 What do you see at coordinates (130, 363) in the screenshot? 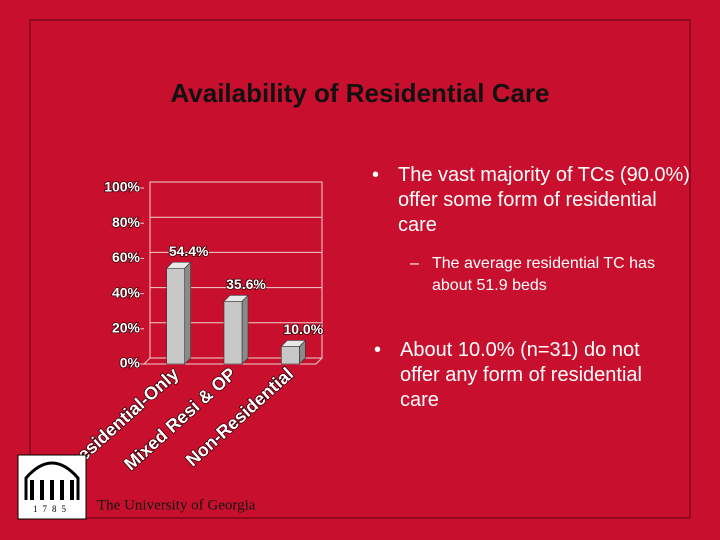
I see `y-tick-label: 0%` at bounding box center [130, 363].